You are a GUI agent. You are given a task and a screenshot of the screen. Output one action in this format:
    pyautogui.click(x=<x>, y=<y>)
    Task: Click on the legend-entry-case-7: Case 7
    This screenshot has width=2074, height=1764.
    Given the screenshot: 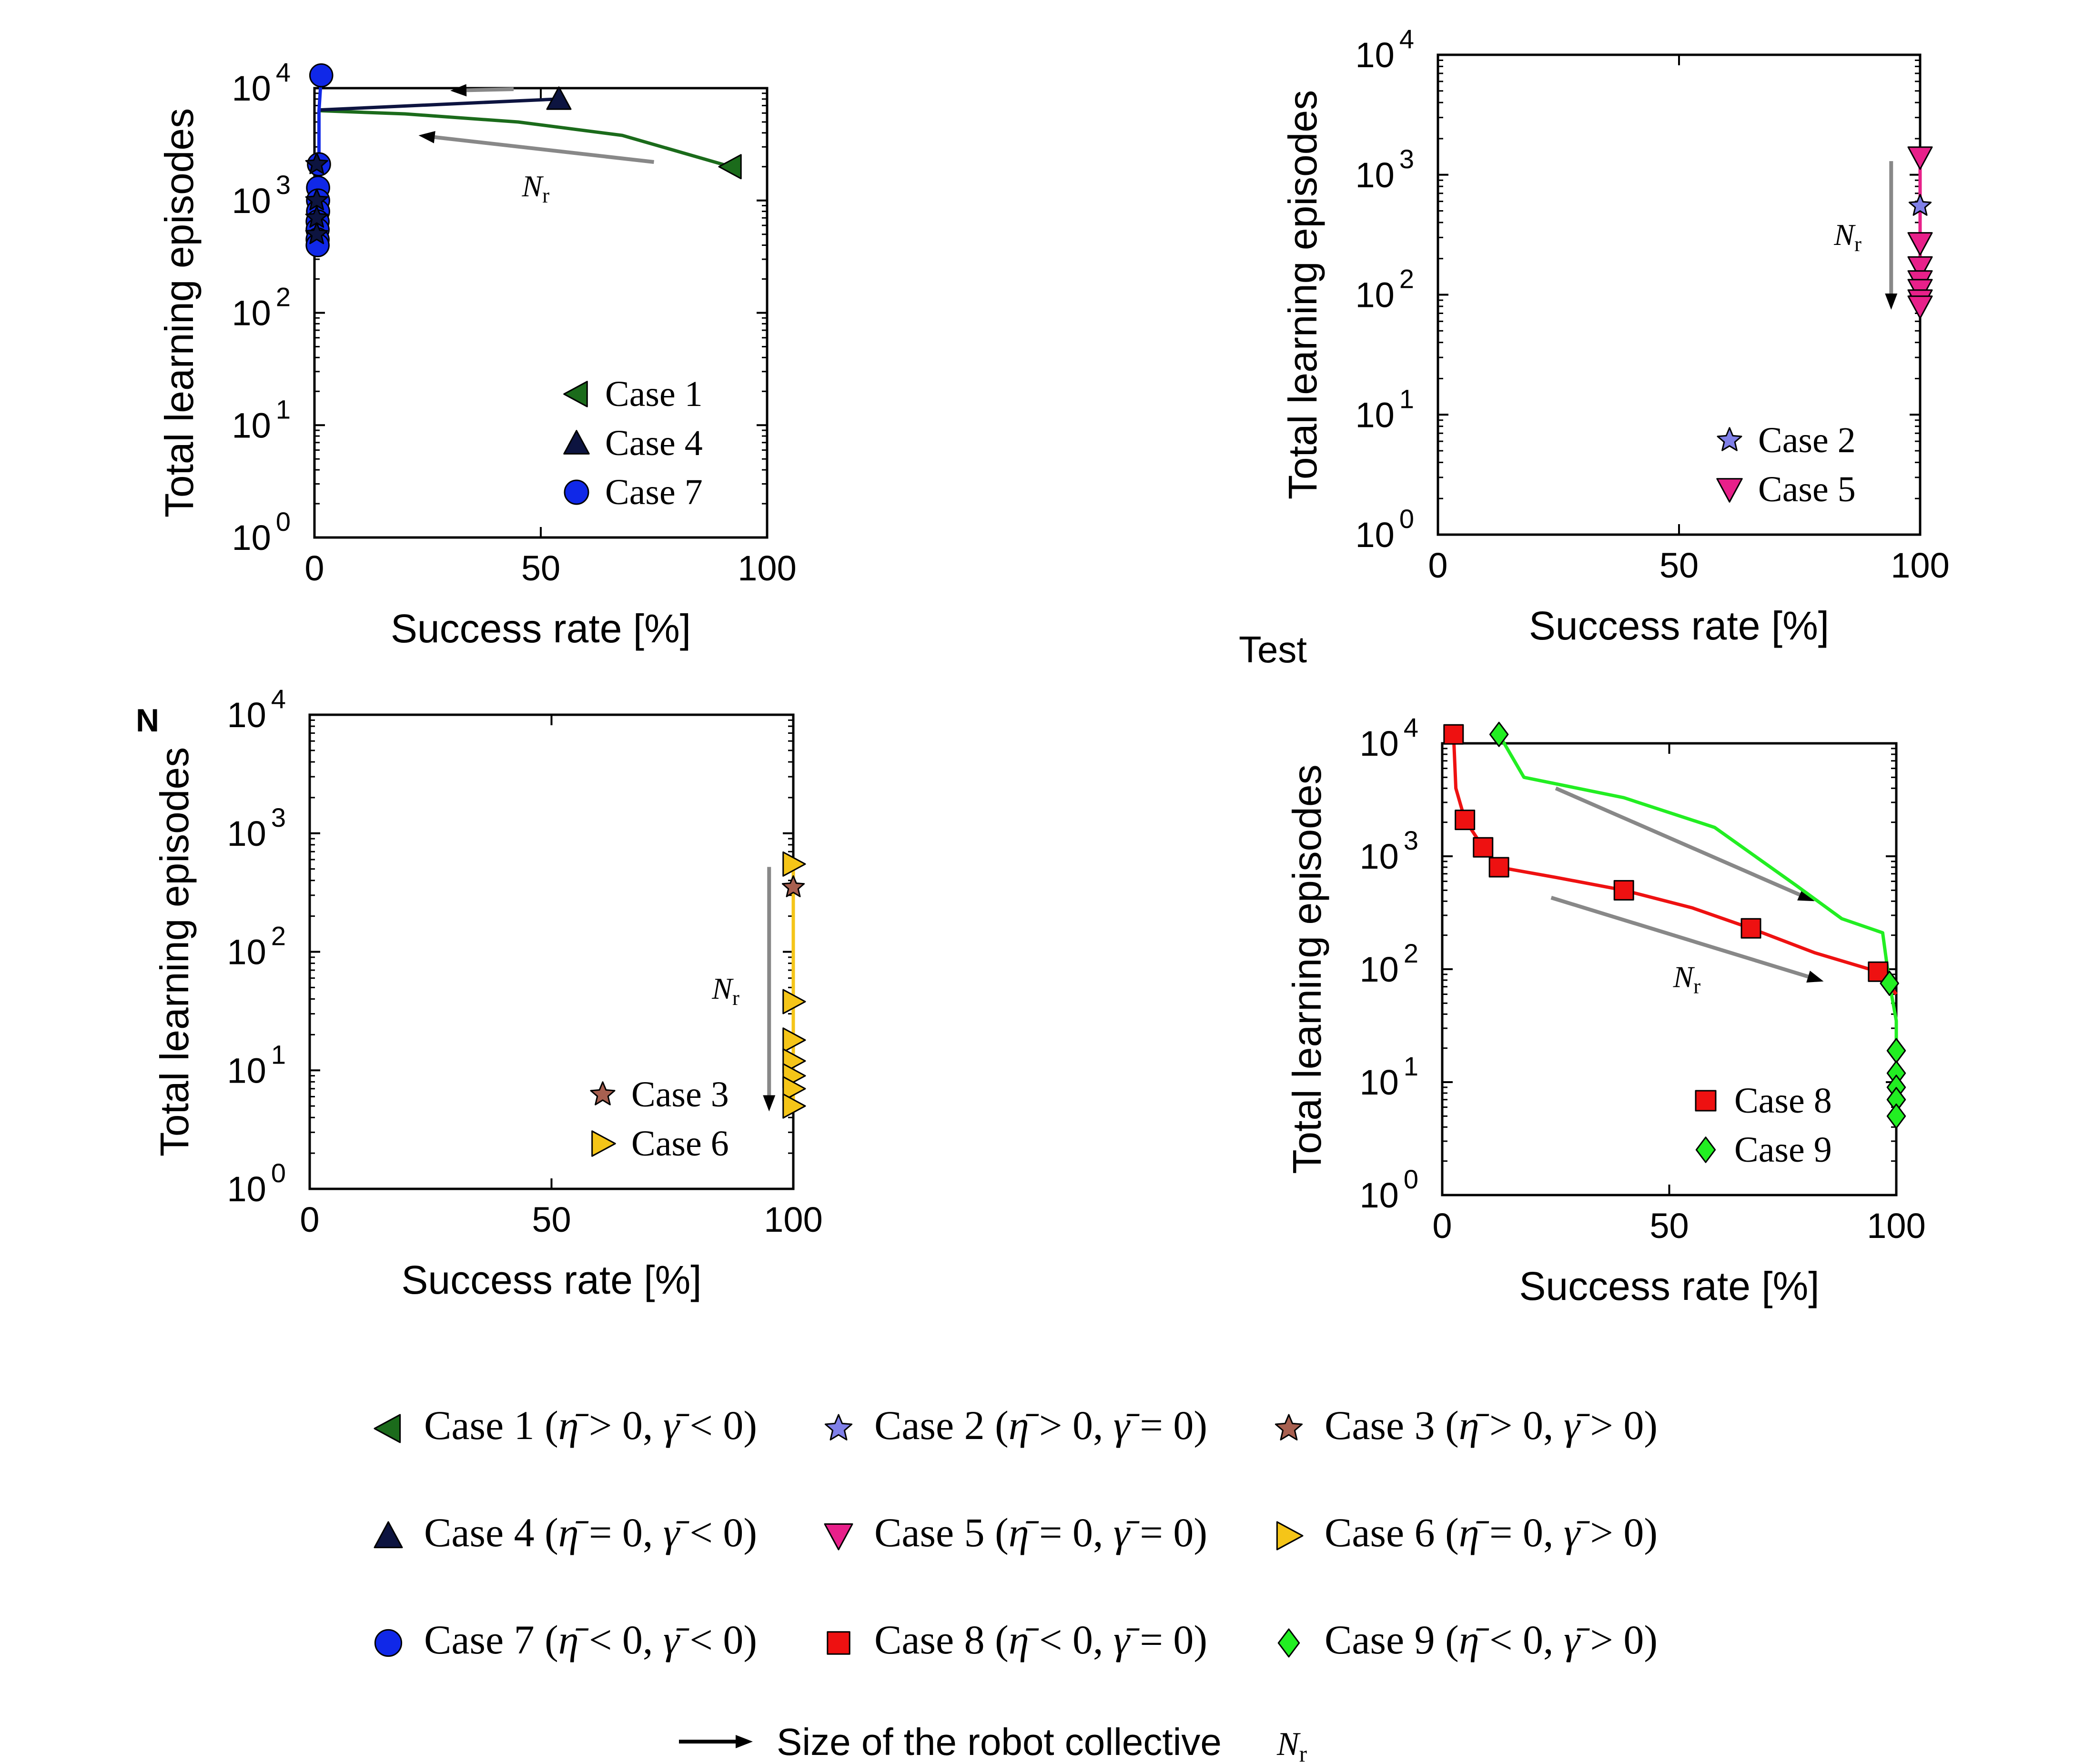 What is the action you would take?
    pyautogui.click(x=633, y=492)
    